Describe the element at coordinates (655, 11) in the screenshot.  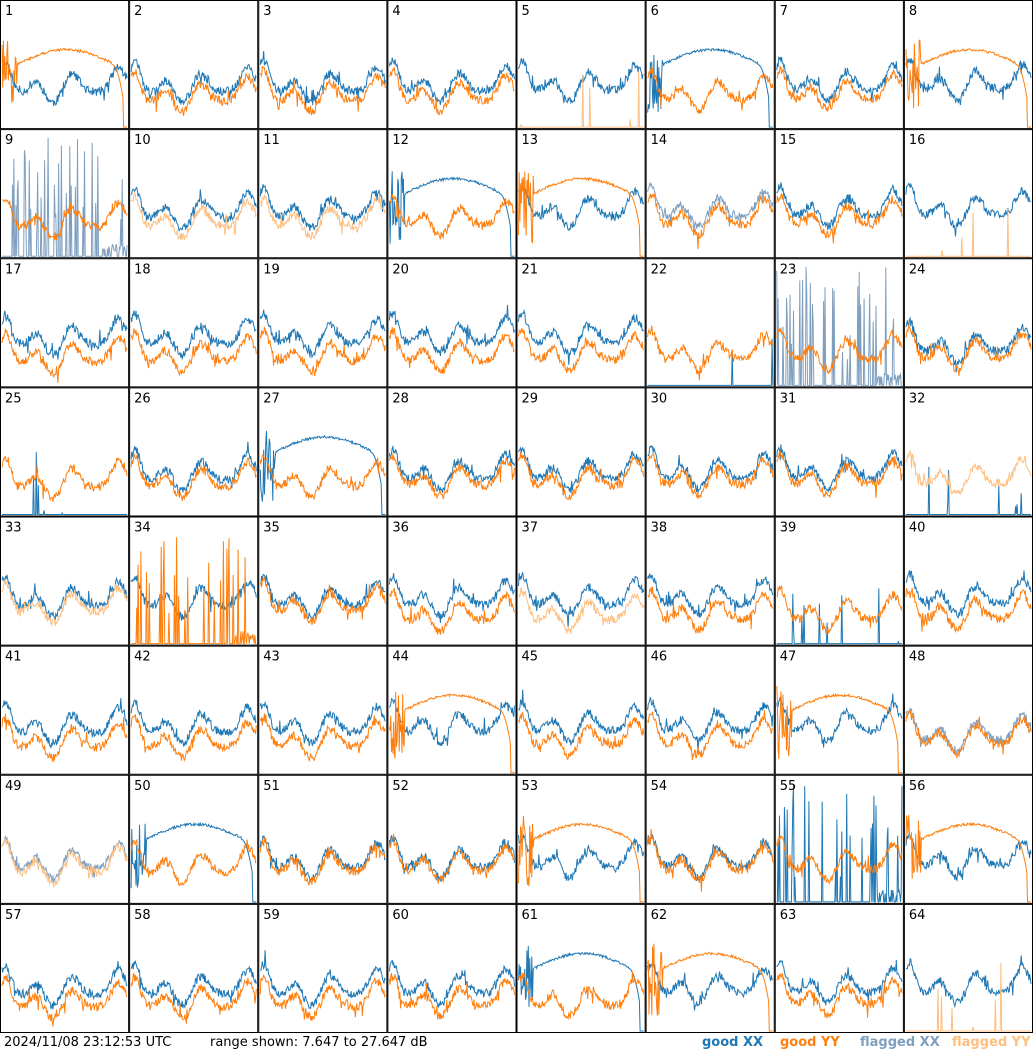
I see `panel-label: 6` at that location.